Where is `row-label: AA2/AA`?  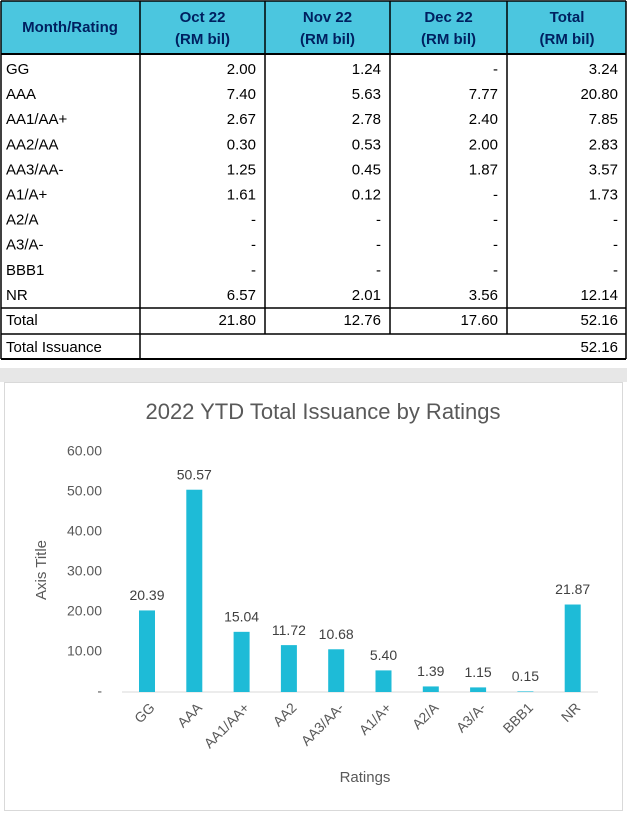
row-label: AA2/AA is located at coordinates (32, 144).